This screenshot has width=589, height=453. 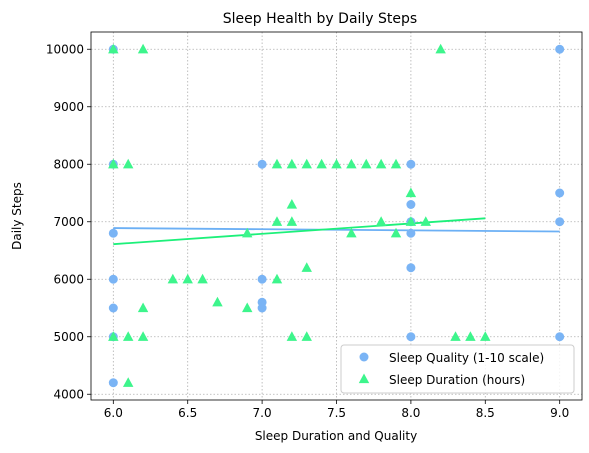 I want to click on legend-label-sleep-quality: Sleep Quality (1-10 scale), so click(x=466, y=358).